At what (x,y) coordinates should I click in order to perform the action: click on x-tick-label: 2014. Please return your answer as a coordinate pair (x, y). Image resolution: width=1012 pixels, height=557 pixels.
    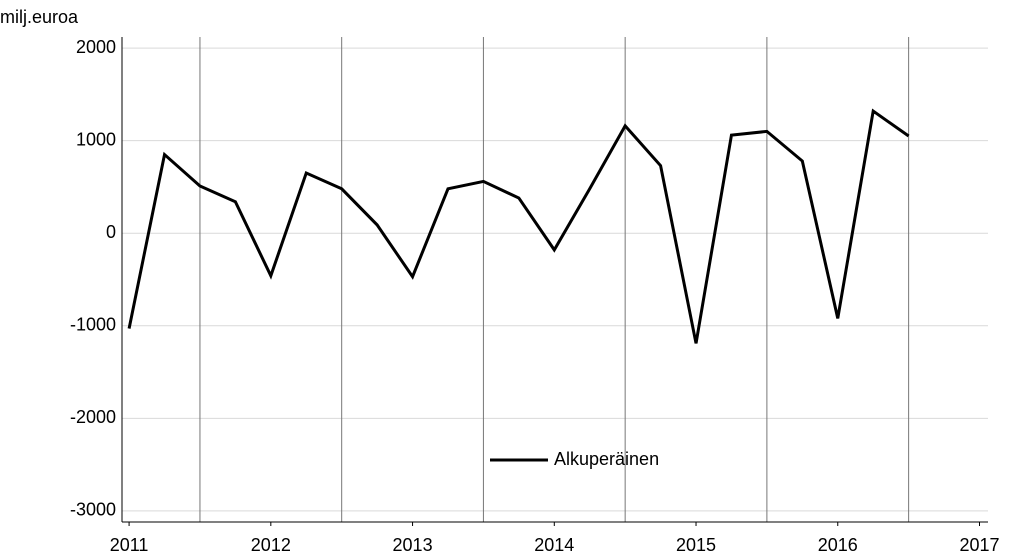
    Looking at the image, I should click on (554, 545).